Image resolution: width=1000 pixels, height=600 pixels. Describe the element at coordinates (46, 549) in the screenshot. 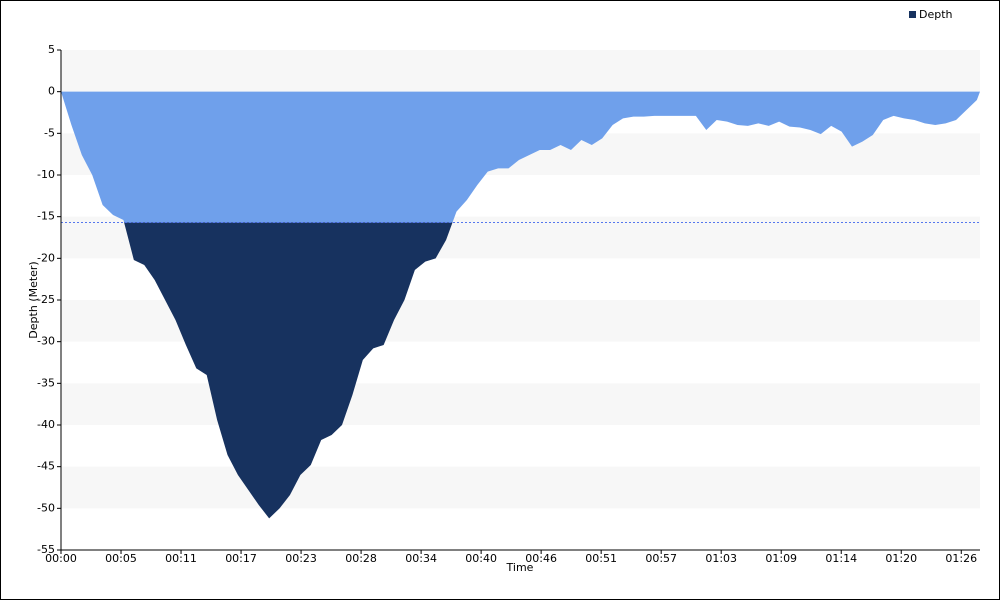

I see `y-tick-label: -55` at that location.